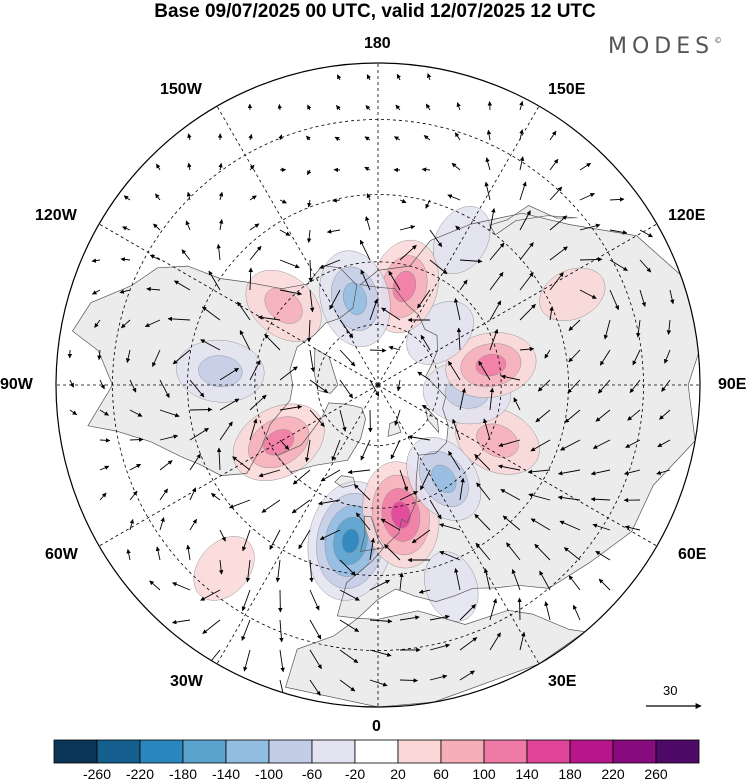  Describe the element at coordinates (692, 554) in the screenshot. I see `label-60e: 60E` at that location.